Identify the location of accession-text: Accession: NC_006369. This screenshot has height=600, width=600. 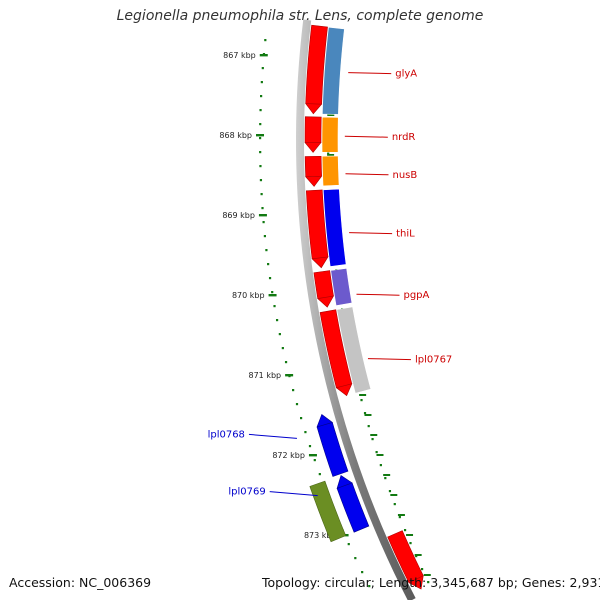
(80, 582).